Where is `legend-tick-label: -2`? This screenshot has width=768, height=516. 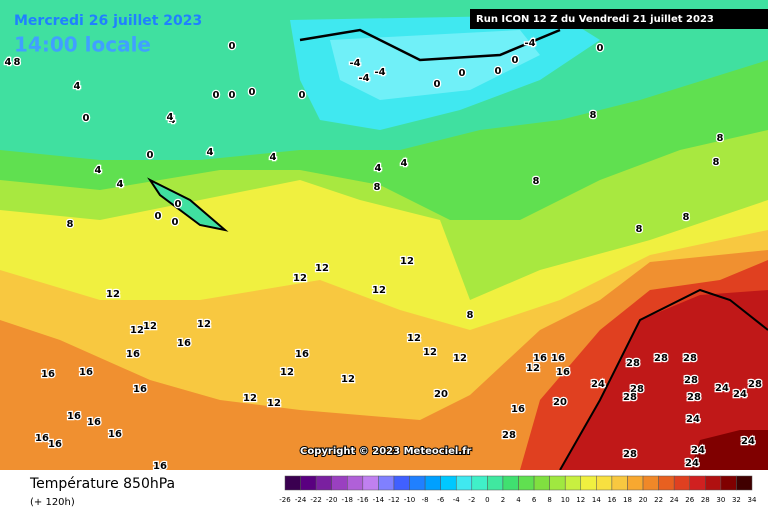
legend-tick-label: -2 is located at coordinates (471, 500).